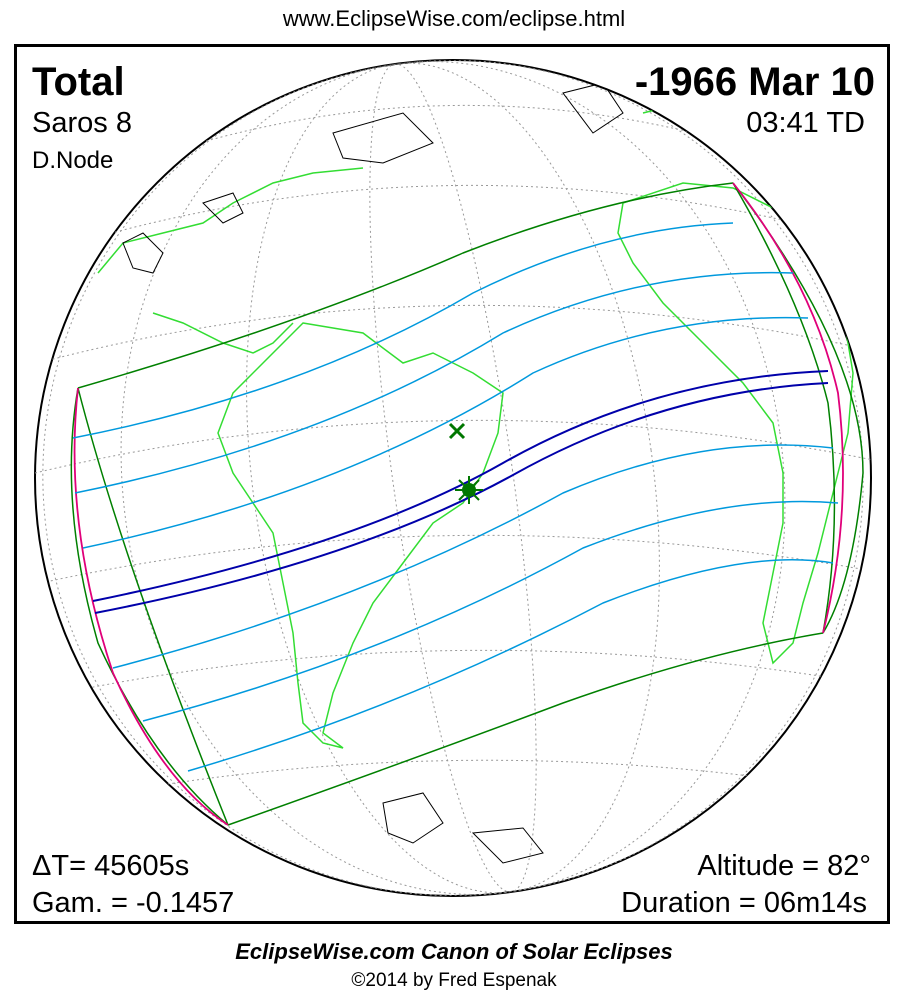  What do you see at coordinates (73, 160) in the screenshot?
I see `node-type: D.Node` at bounding box center [73, 160].